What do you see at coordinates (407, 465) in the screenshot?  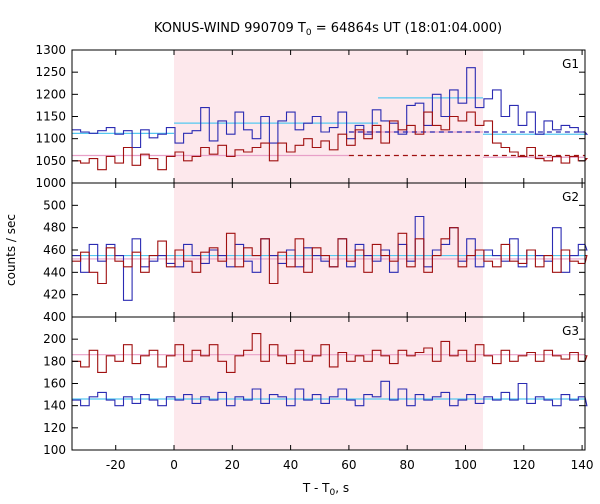 I see `x-tick-label: 80` at bounding box center [407, 465].